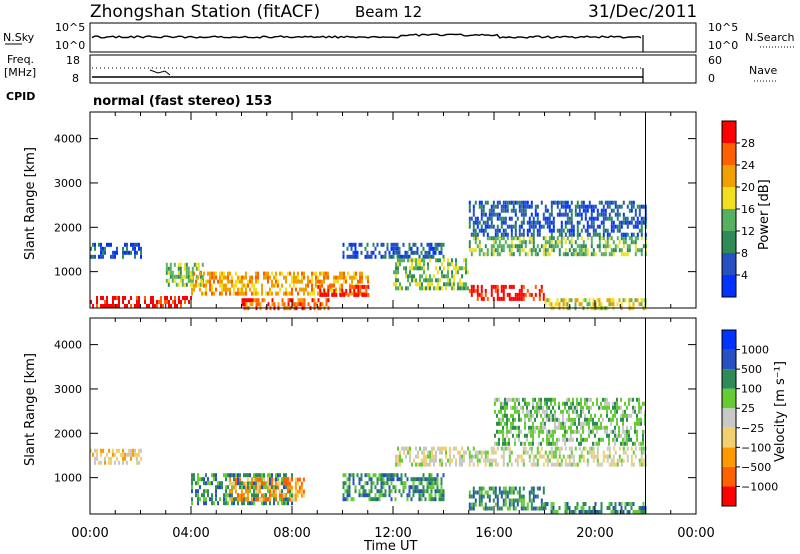  Describe the element at coordinates (160, 72) in the screenshot. I see `nave-dip` at that location.